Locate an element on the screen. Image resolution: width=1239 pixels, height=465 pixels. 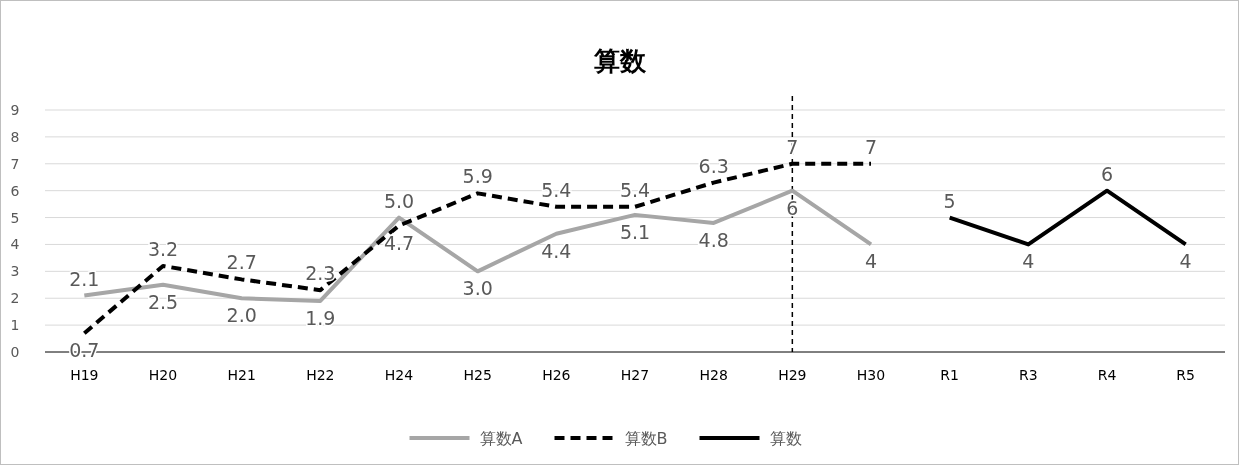
x-tick-label: R1 is located at coordinates (949, 375).